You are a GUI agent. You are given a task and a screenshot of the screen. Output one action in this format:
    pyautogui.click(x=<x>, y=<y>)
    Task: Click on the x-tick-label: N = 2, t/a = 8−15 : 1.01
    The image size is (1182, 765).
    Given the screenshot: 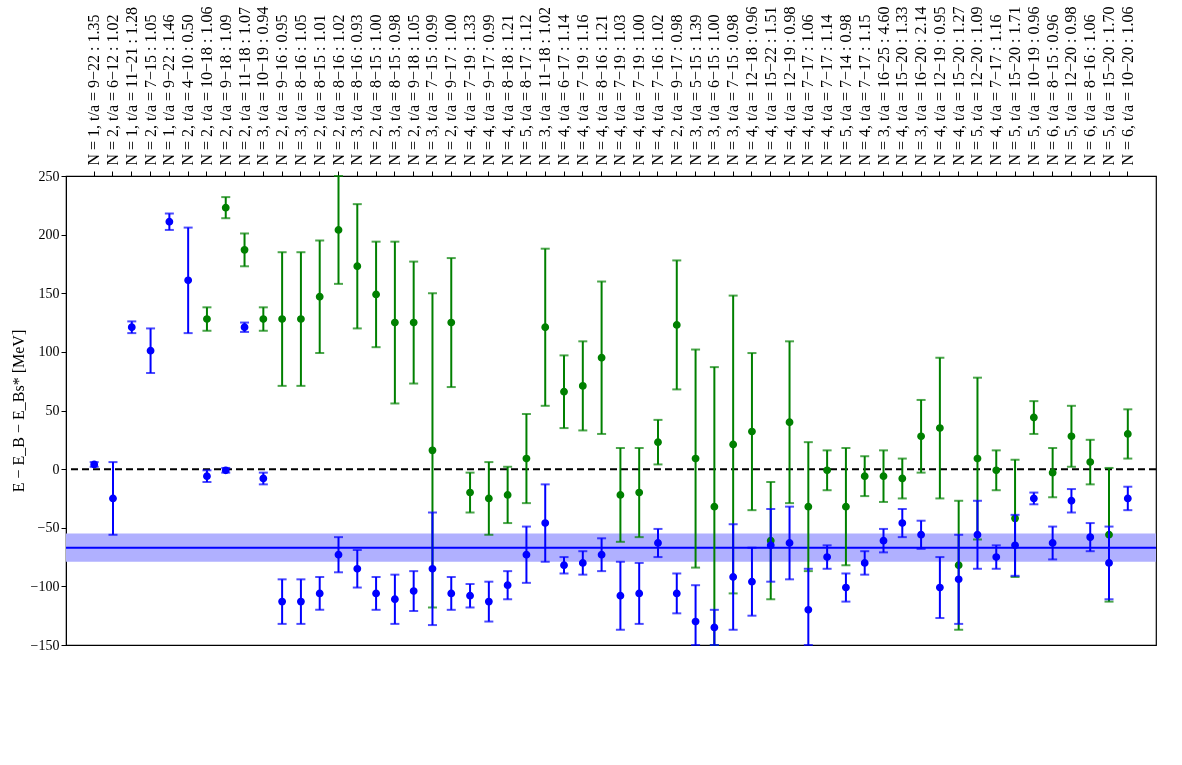 What is the action you would take?
    pyautogui.click(x=319, y=90)
    